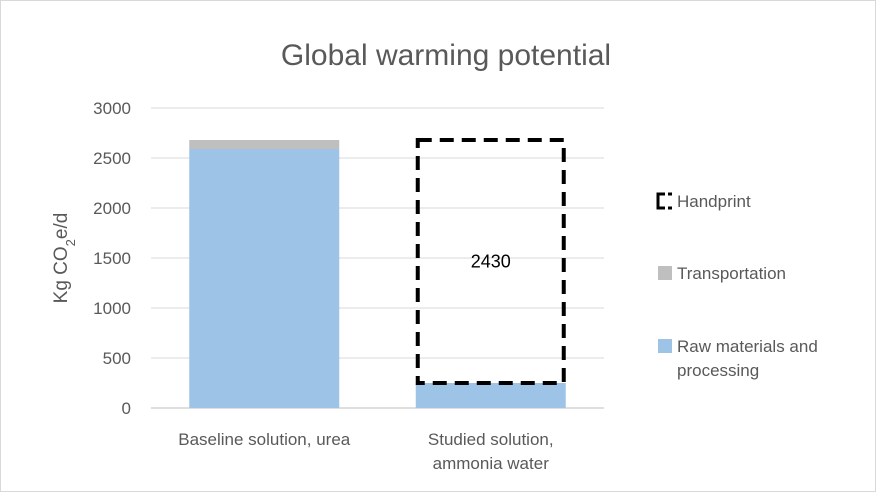 The height and width of the screenshot is (493, 876). I want to click on chart-title: Global warming potential, so click(446, 55).